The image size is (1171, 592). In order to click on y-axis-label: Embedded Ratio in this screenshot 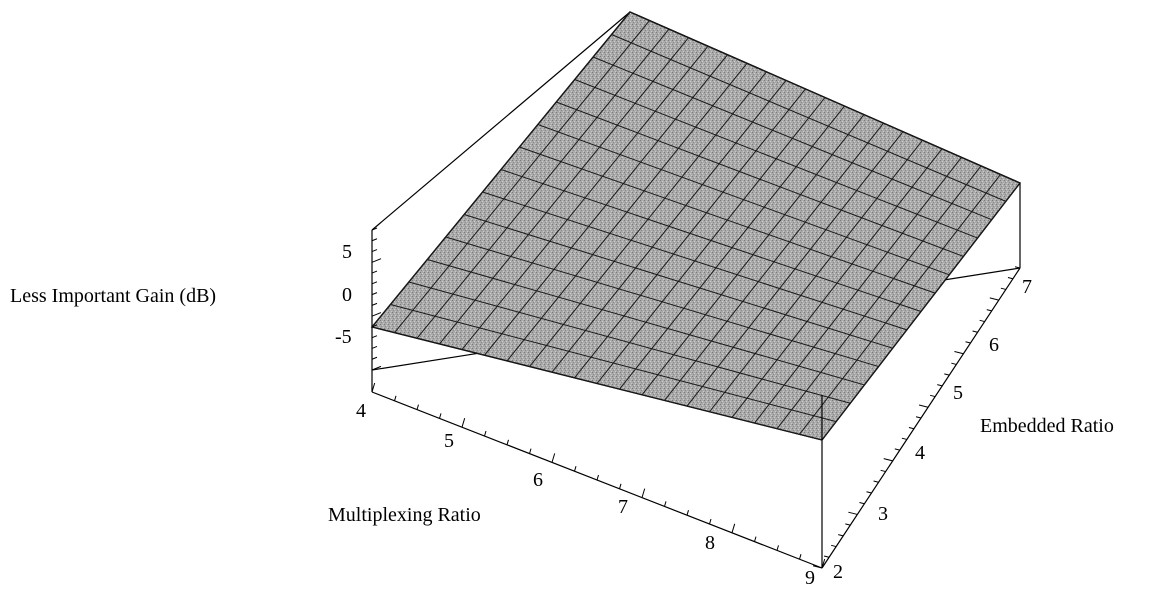, I will do `click(1047, 426)`.